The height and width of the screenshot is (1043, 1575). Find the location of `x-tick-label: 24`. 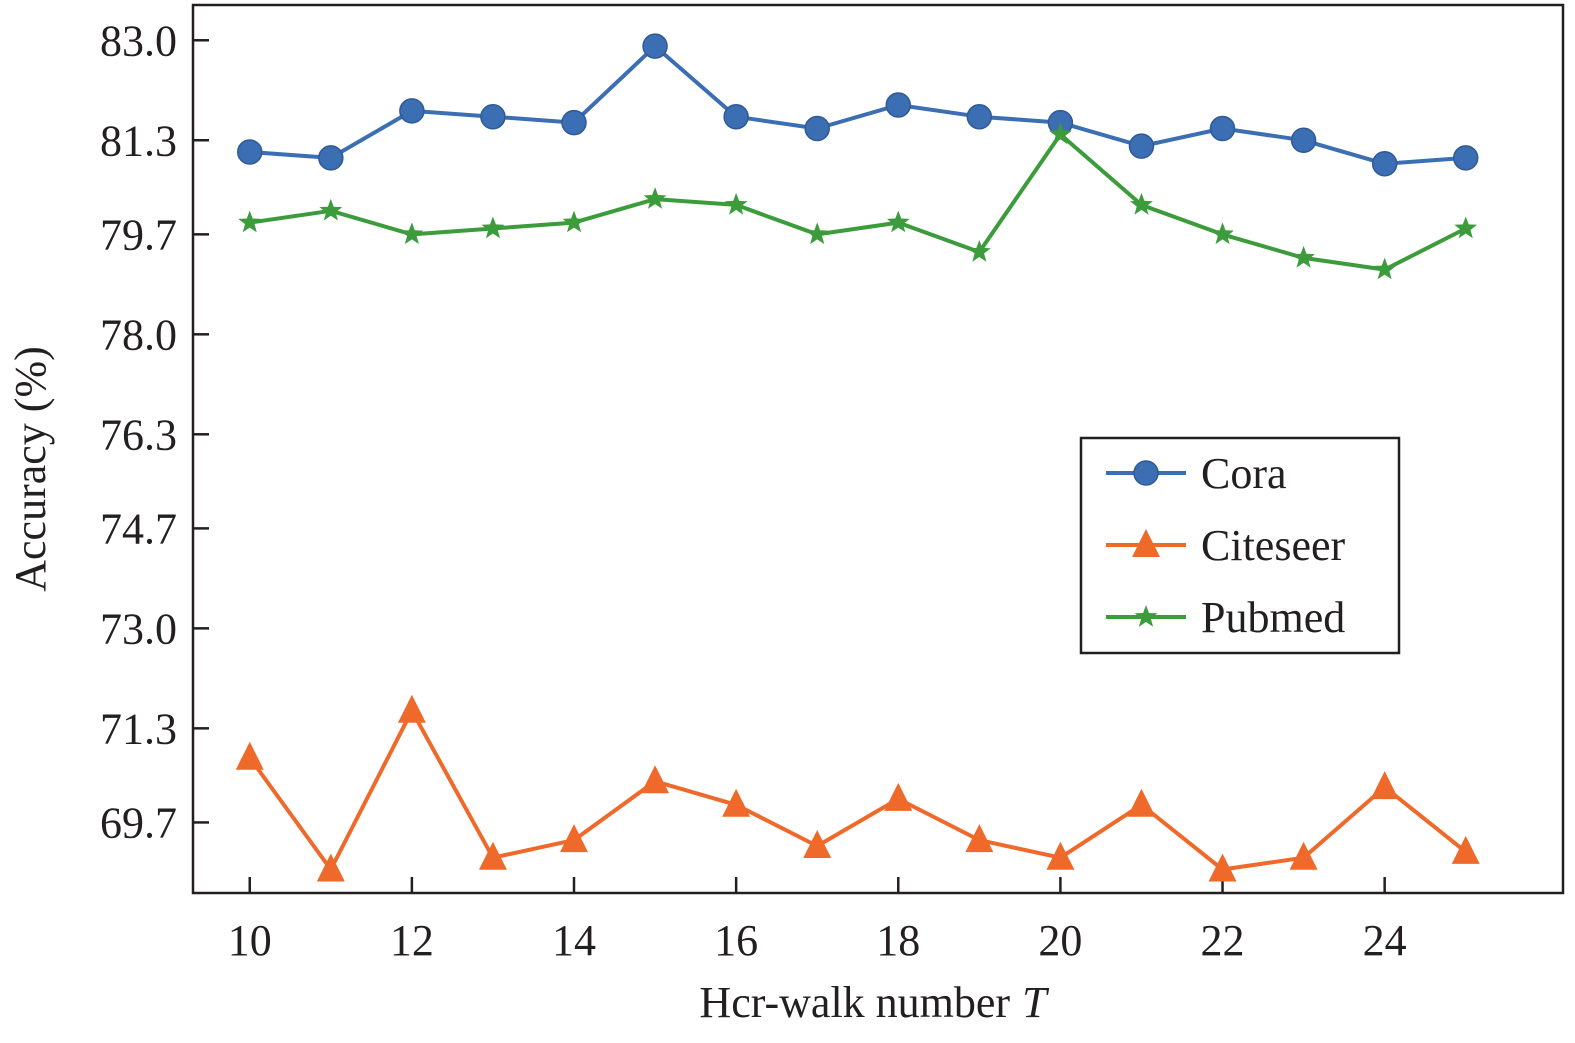

x-tick-label: 24 is located at coordinates (1385, 940).